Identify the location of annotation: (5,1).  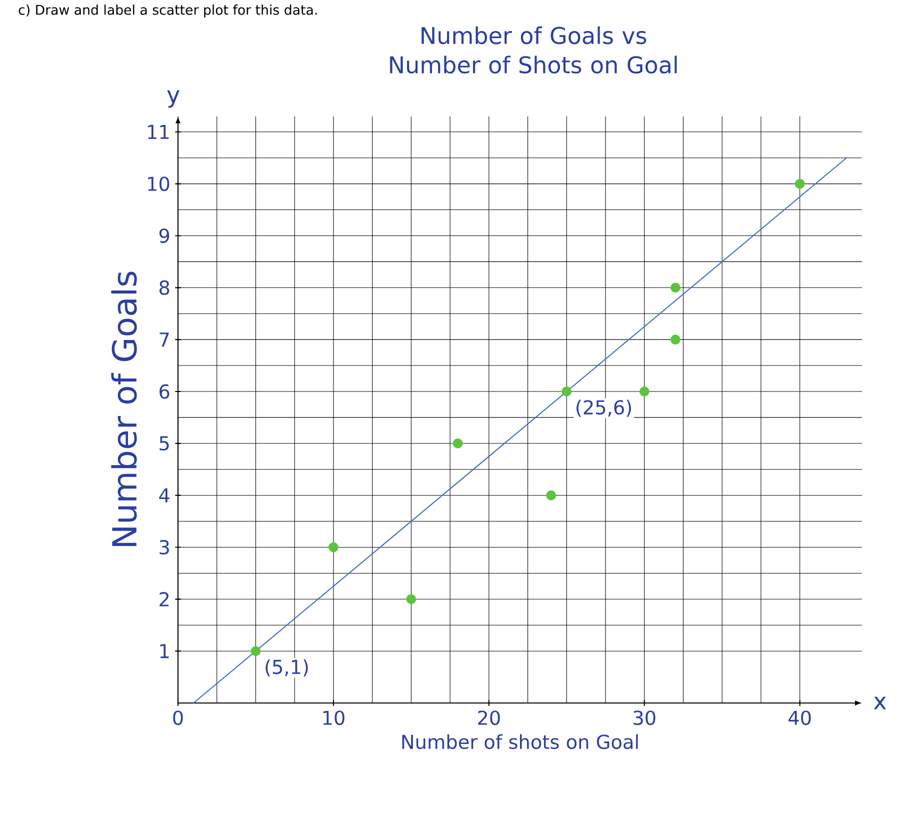
(287, 667).